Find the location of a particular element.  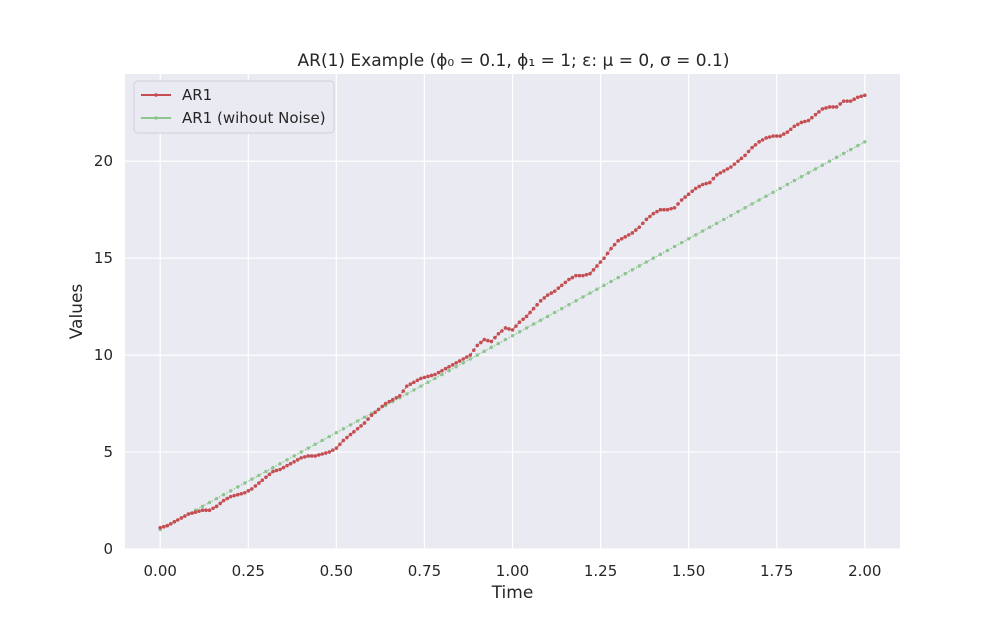

x-tick-label: 0.00 is located at coordinates (160, 571).